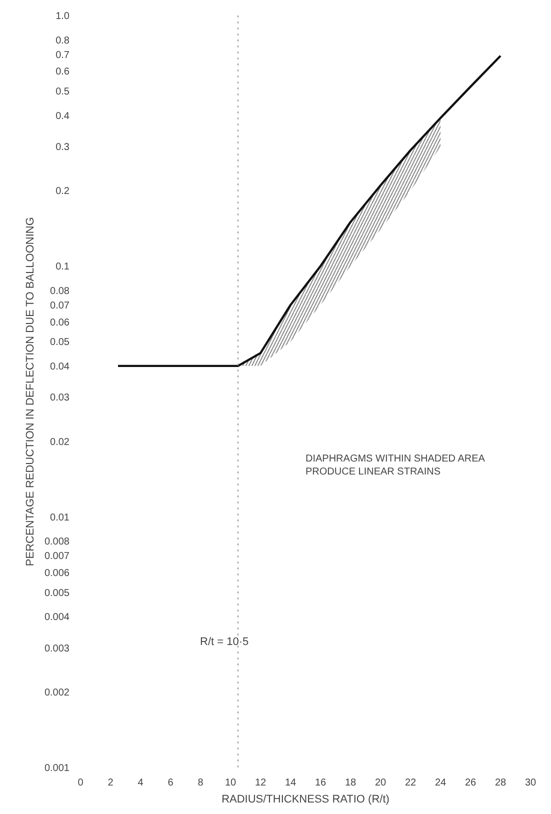 This screenshot has height=814, width=551. What do you see at coordinates (63, 72) in the screenshot?
I see `y-tick-label: 0.6` at bounding box center [63, 72].